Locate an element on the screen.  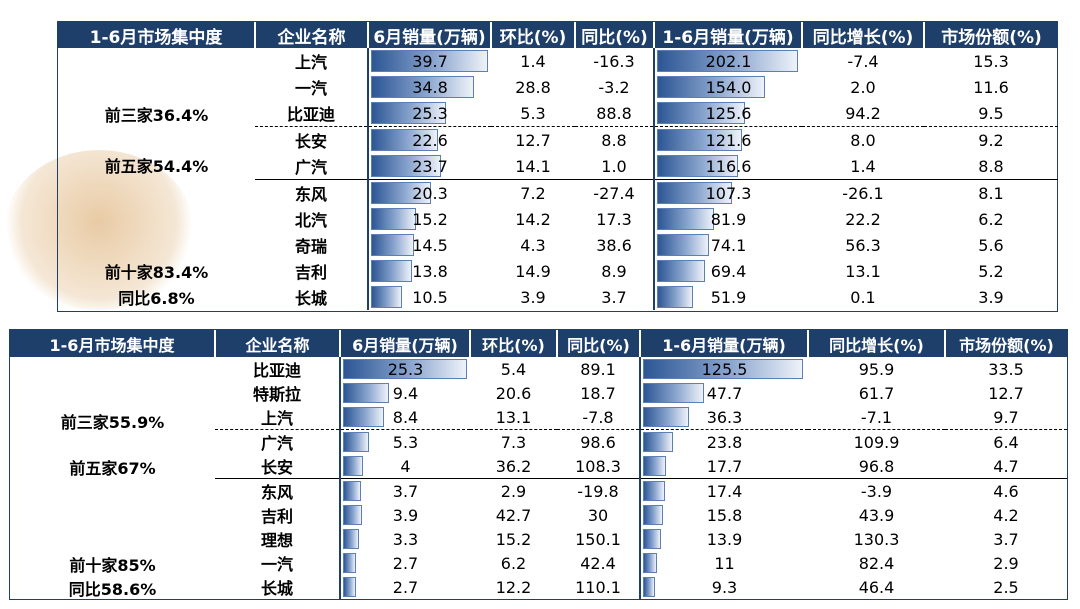
ytd-sales-cell: 202.1 is located at coordinates (727, 61).